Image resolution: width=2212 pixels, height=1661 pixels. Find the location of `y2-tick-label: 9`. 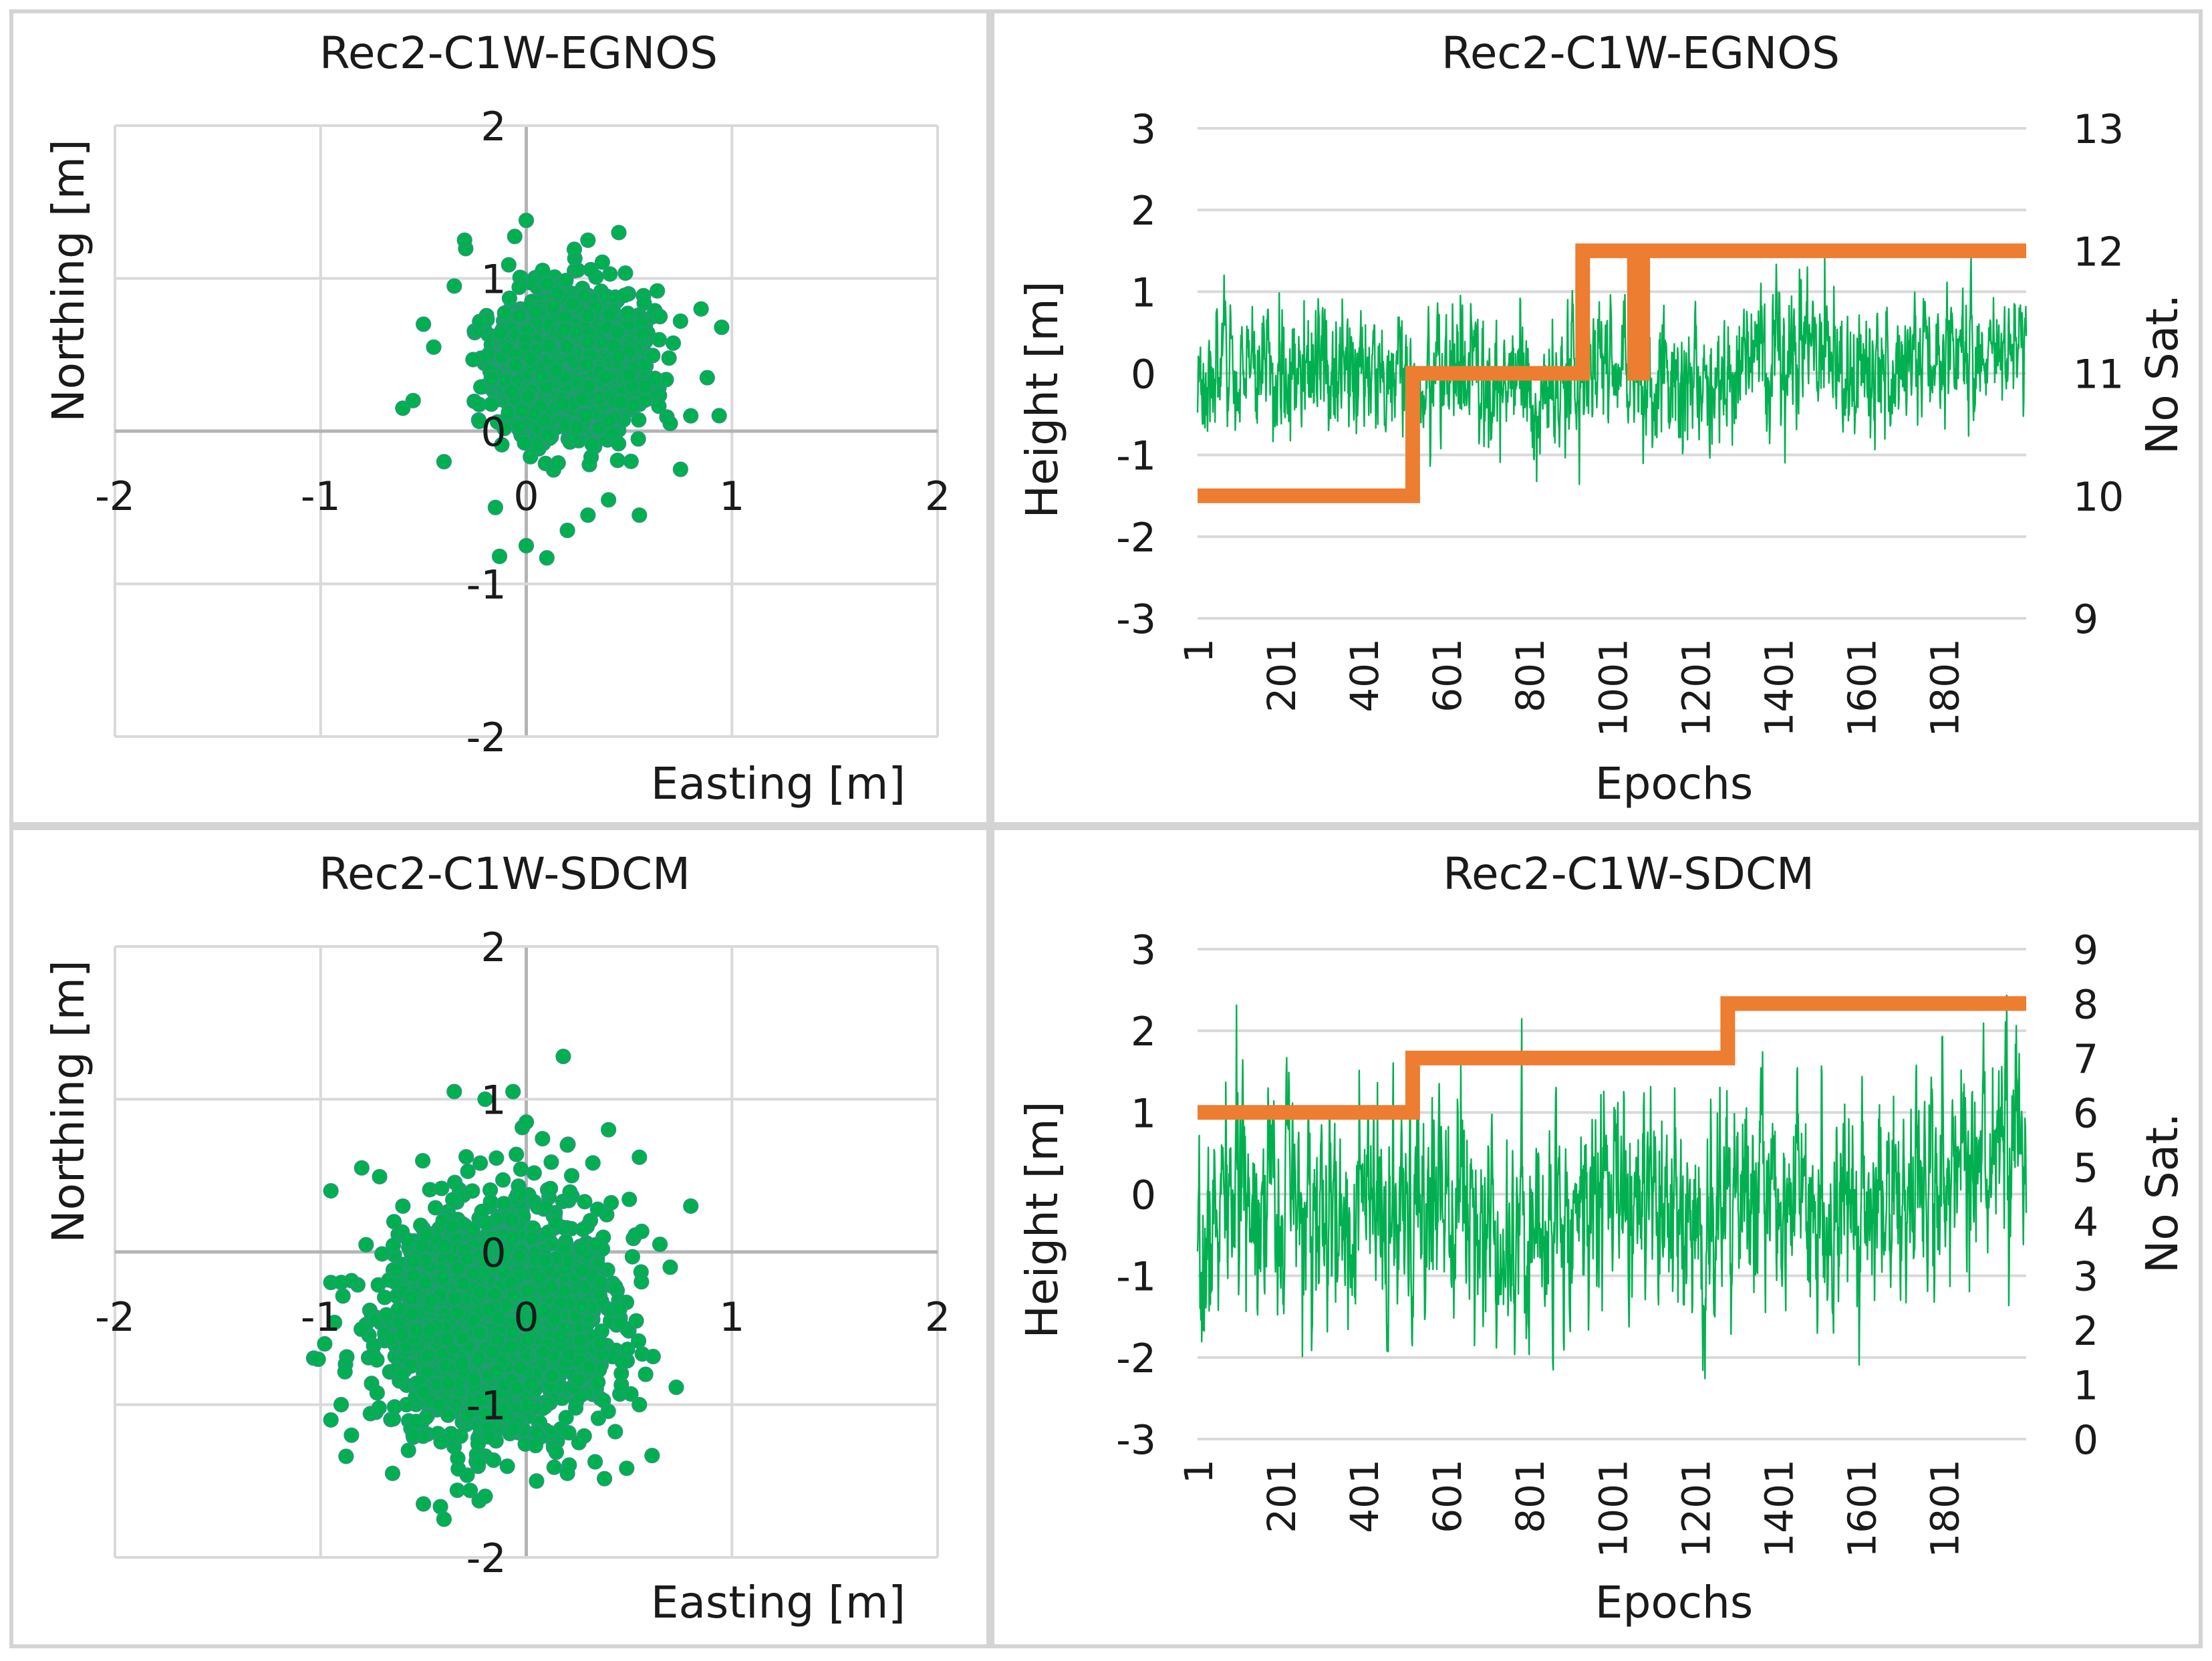

y2-tick-label: 9 is located at coordinates (2085, 950).